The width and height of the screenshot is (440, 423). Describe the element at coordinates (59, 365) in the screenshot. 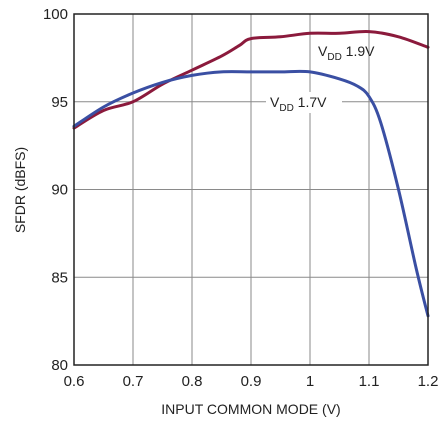

I see `y-tick-label: 80` at that location.